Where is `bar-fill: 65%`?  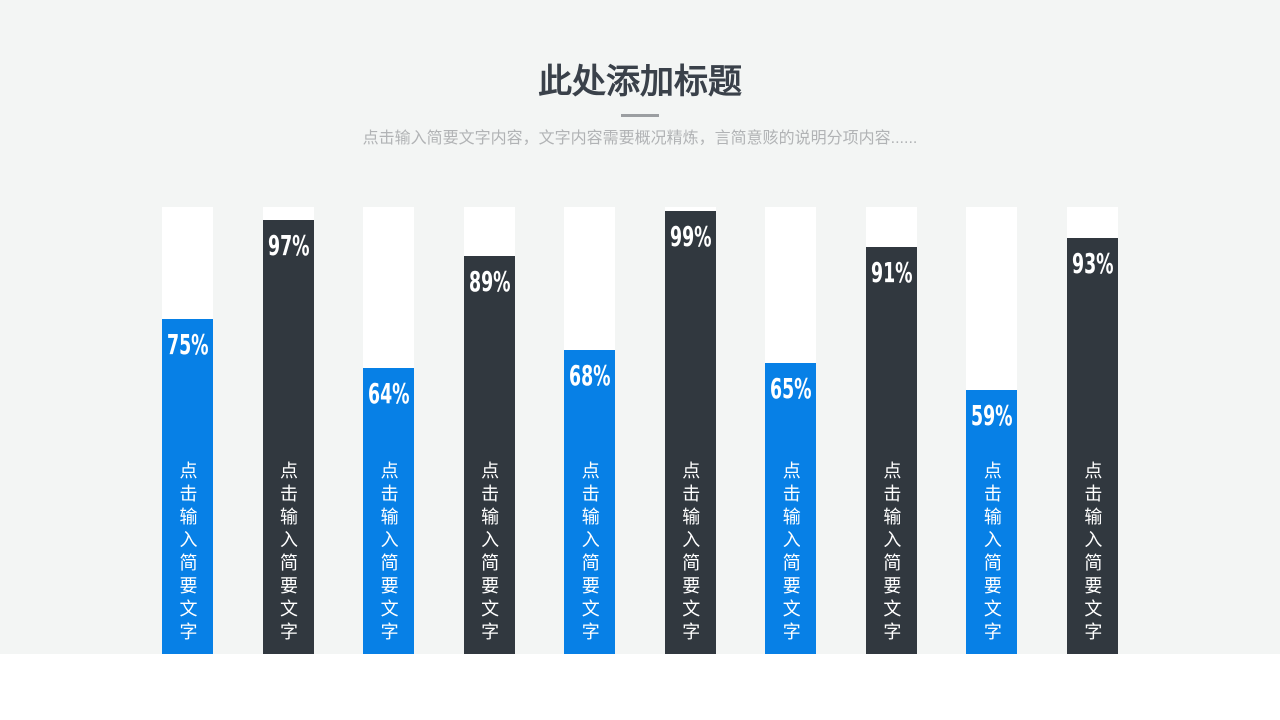
bar-fill: 65% is located at coordinates (791, 508).